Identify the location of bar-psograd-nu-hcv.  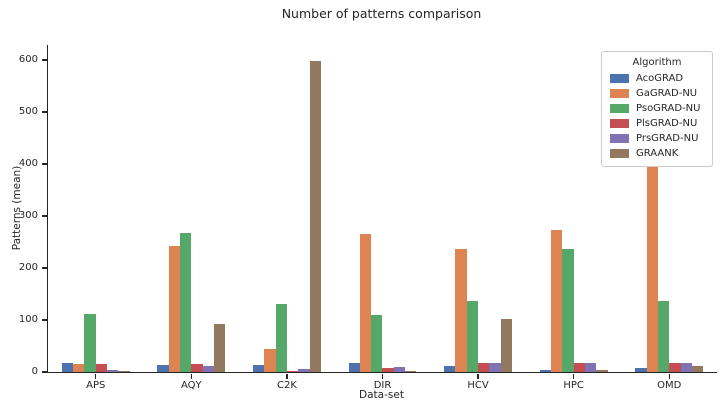
(472, 336).